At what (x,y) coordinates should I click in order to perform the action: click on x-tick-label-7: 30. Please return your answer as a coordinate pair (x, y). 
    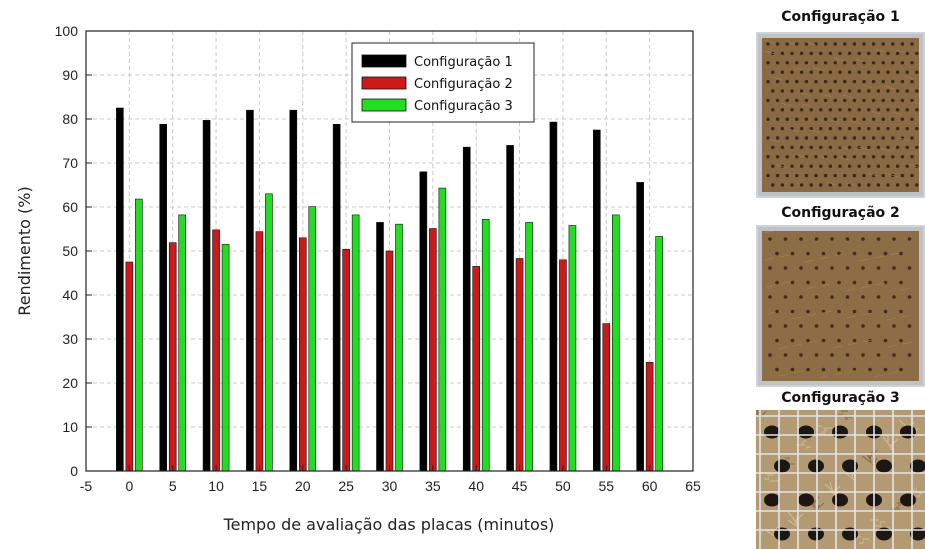
    Looking at the image, I should click on (390, 486).